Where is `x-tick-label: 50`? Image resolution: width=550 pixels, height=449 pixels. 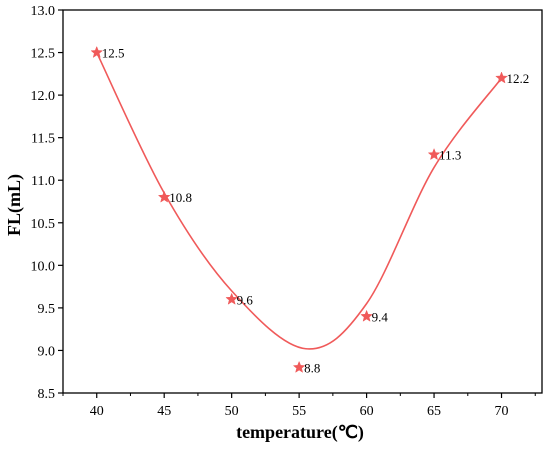
x-tick-label: 50 is located at coordinates (232, 411).